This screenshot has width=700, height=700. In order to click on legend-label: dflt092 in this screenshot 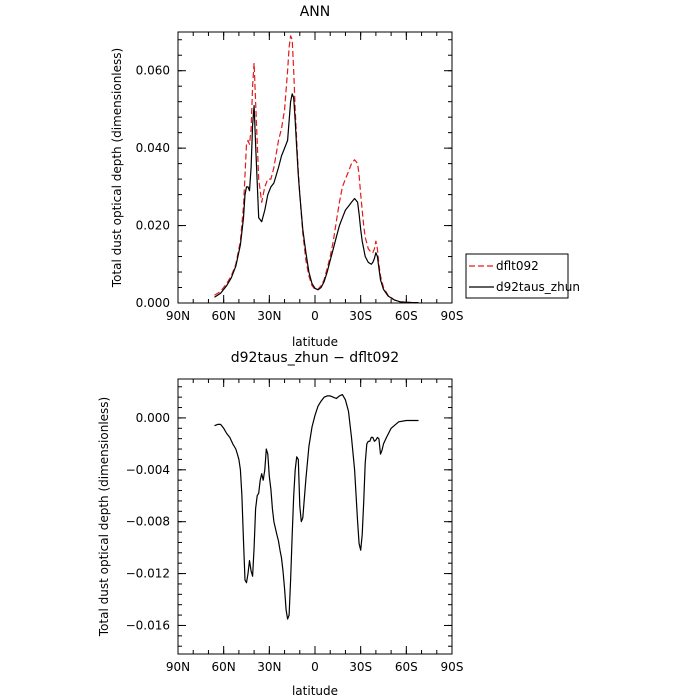, I will do `click(517, 266)`.